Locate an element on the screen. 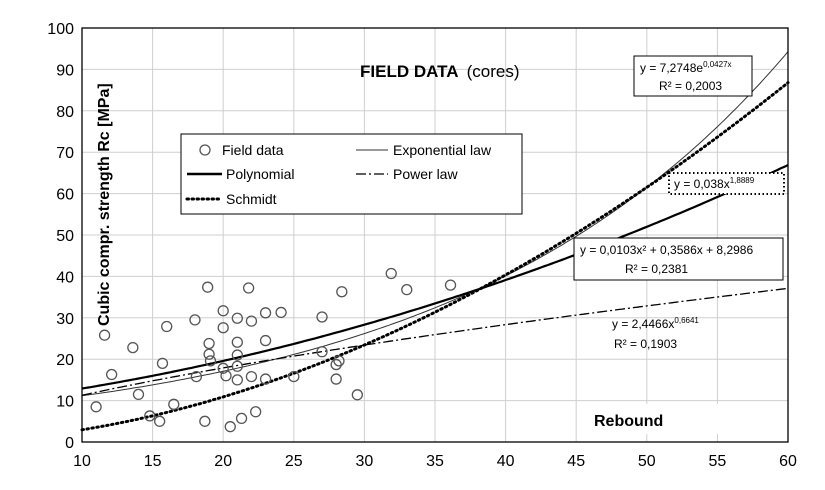 This screenshot has height=490, width=825. y-tick-label: 80 is located at coordinates (65, 112).